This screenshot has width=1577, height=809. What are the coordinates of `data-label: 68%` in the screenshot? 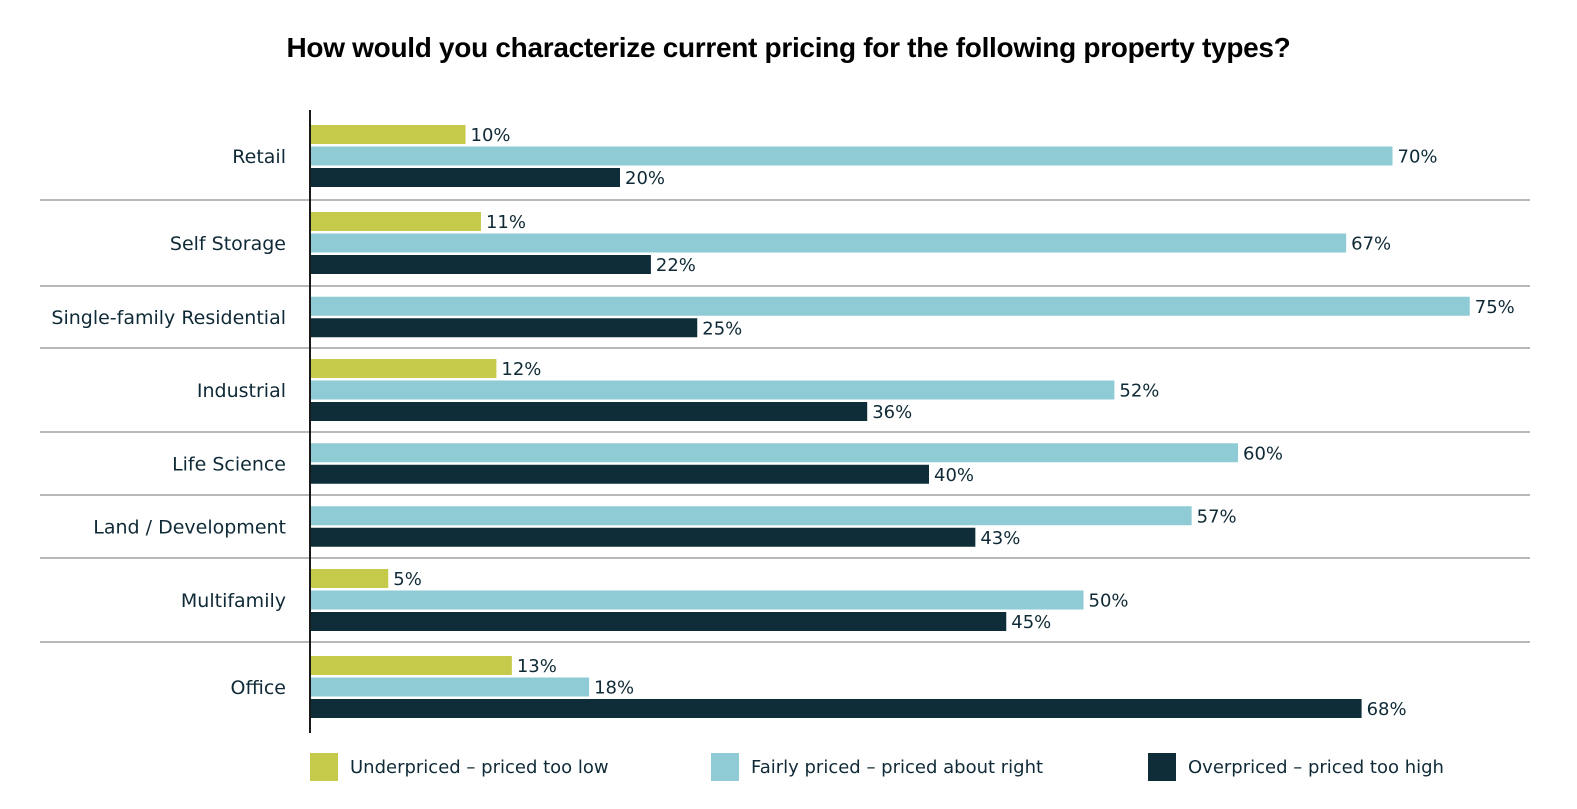 It's located at (1387, 709).